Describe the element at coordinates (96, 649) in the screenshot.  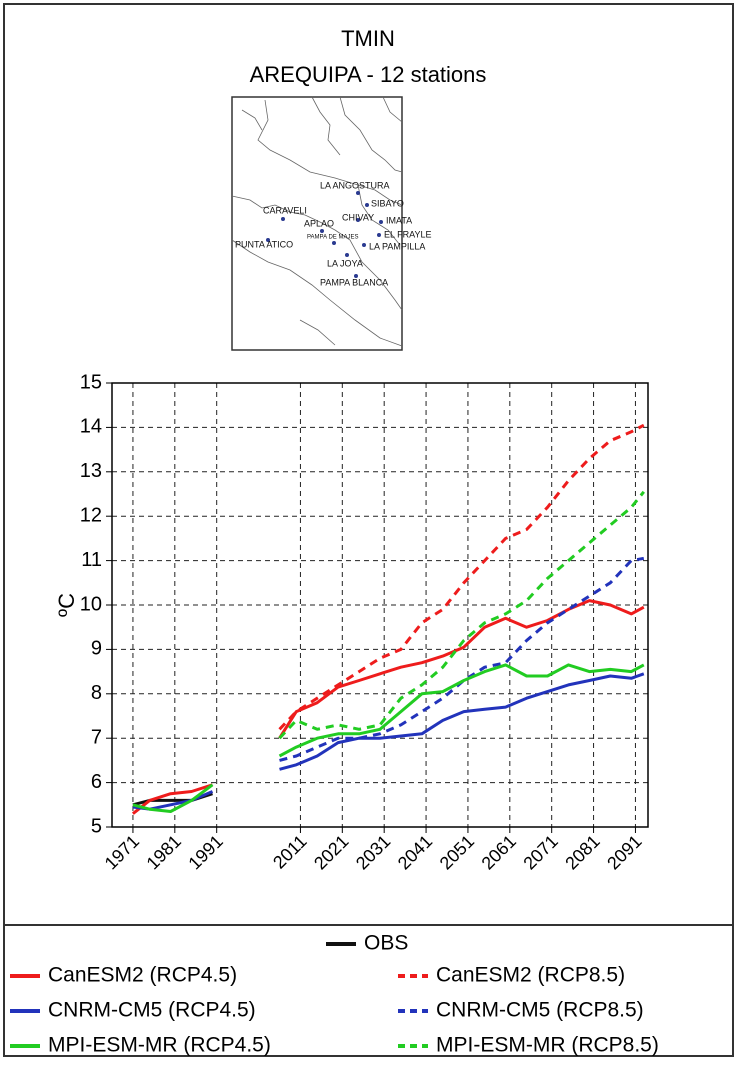
I see `y-tick-label: 9` at that location.